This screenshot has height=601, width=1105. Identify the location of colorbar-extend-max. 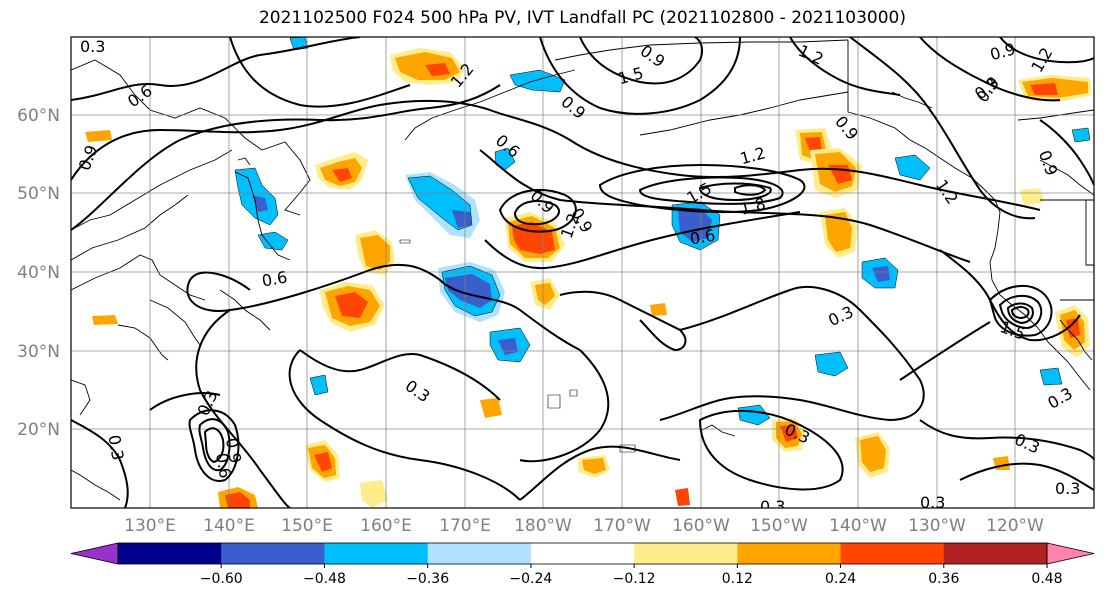
(1070, 553).